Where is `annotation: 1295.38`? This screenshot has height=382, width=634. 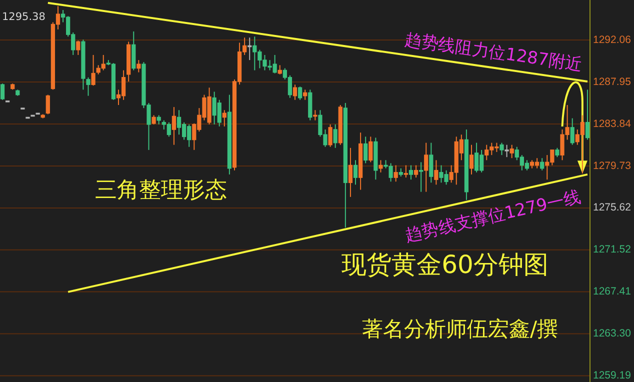
annotation: 1295.38 is located at coordinates (24, 17).